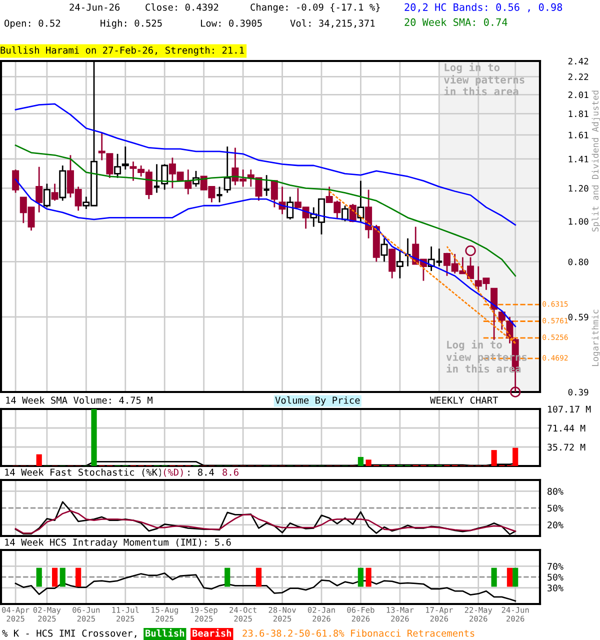 Image resolution: width=600 pixels, height=640 pixels. Describe the element at coordinates (131, 24) in the screenshot. I see `text: High: 0.525` at that location.